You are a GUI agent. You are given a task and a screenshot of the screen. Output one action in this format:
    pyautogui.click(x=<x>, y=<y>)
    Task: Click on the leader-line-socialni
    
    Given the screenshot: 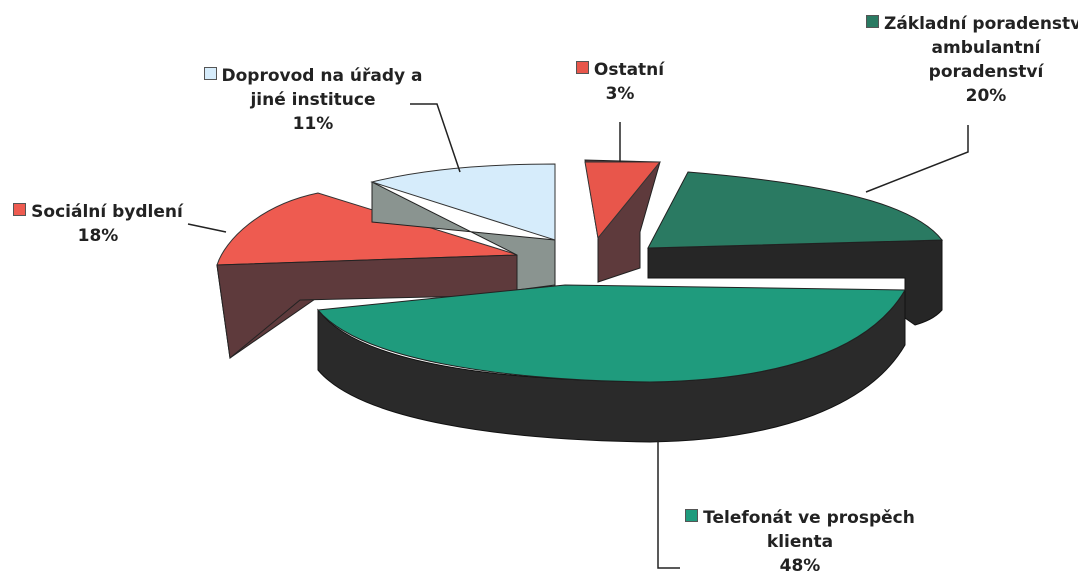 What is the action you would take?
    pyautogui.click(x=207, y=228)
    